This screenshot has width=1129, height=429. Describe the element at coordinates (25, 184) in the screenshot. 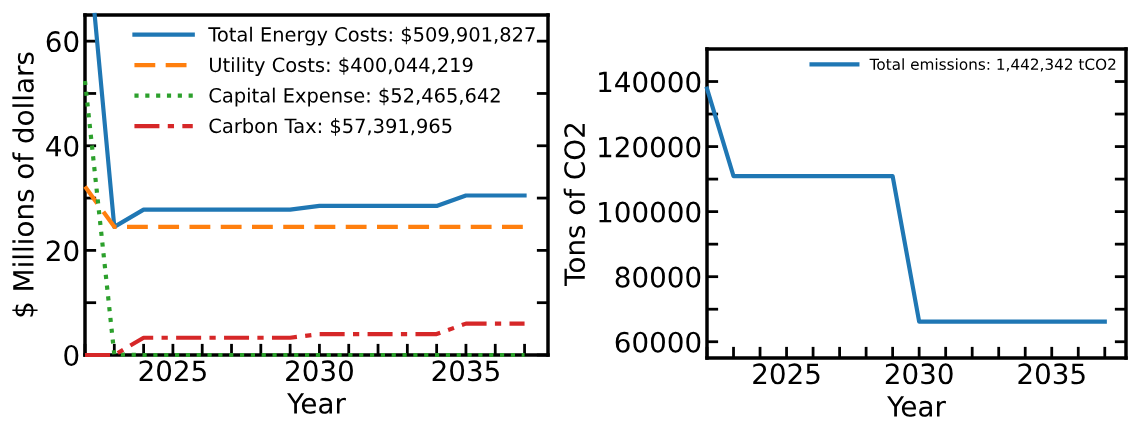

I see `y-axis-title: $ Millions of dollars` at that location.